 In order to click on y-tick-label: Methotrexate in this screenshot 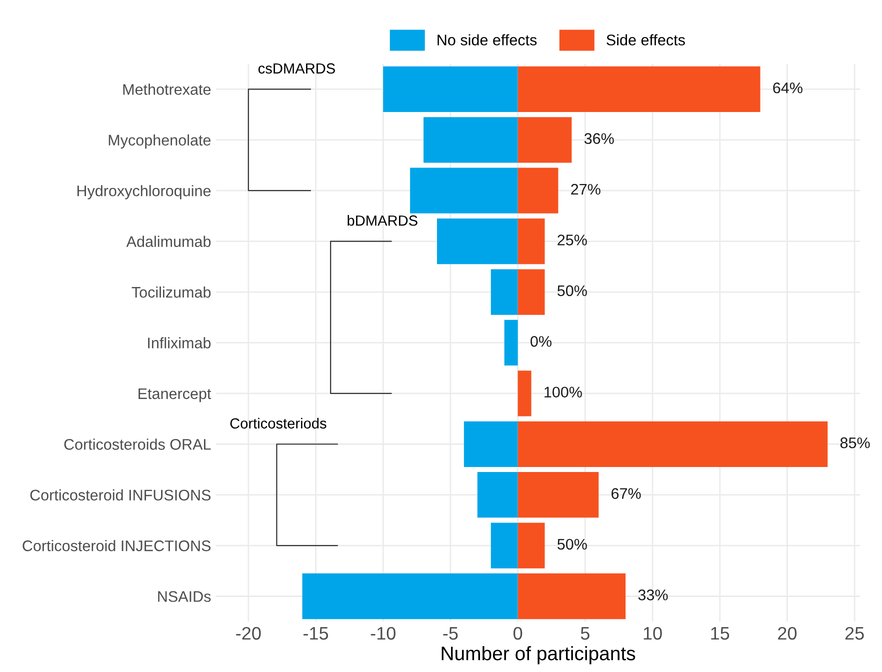, I will do `click(167, 89)`.